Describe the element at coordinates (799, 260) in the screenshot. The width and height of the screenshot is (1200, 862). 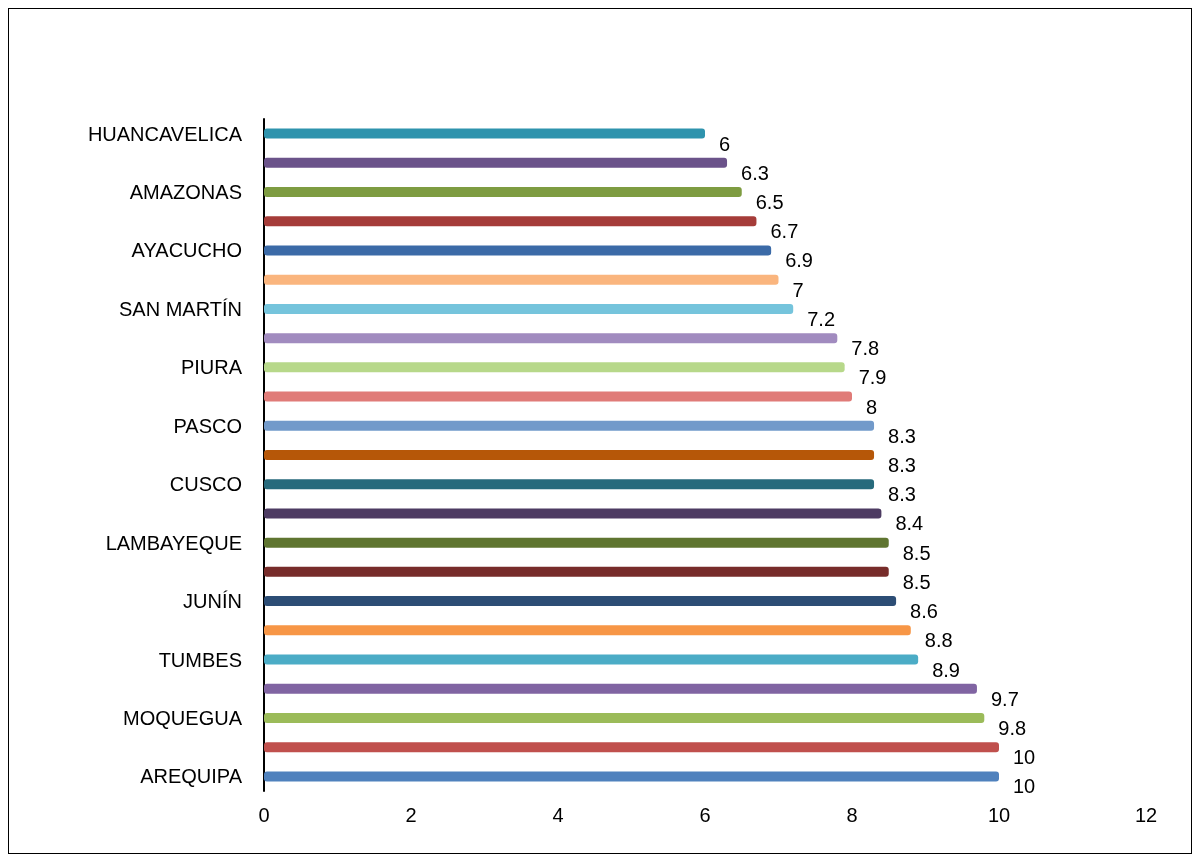
I see `data-label: 6.9` at that location.